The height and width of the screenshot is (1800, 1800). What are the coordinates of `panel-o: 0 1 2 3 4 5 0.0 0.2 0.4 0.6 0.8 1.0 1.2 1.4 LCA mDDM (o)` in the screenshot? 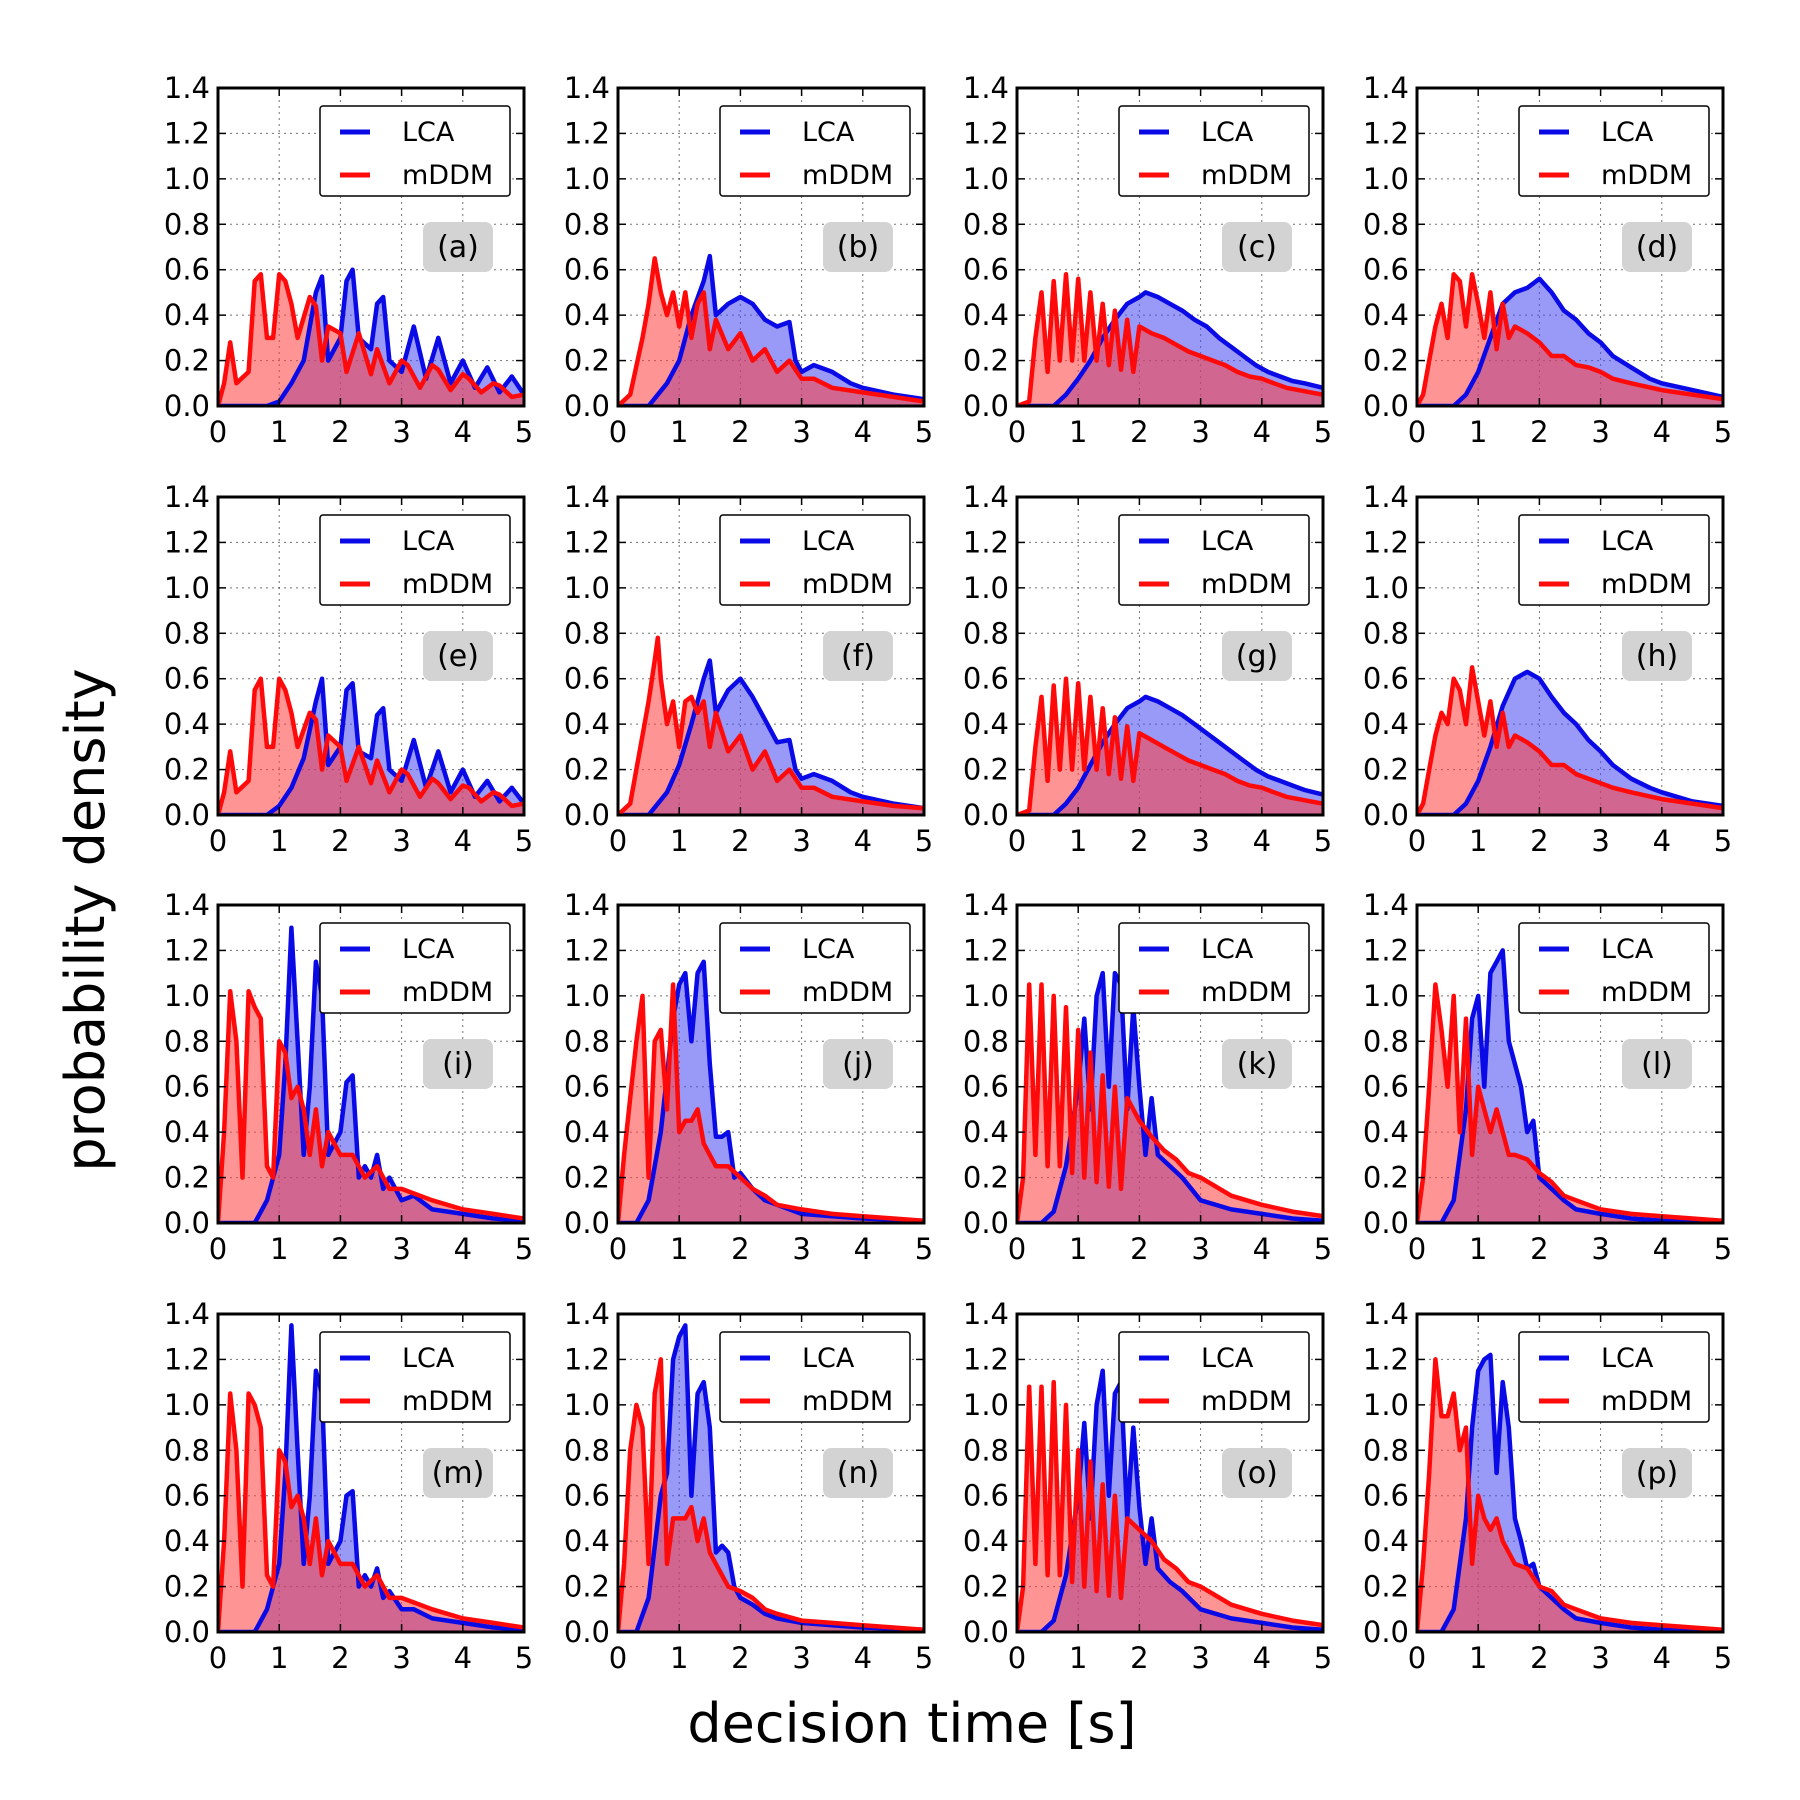 It's located at (1147, 1486).